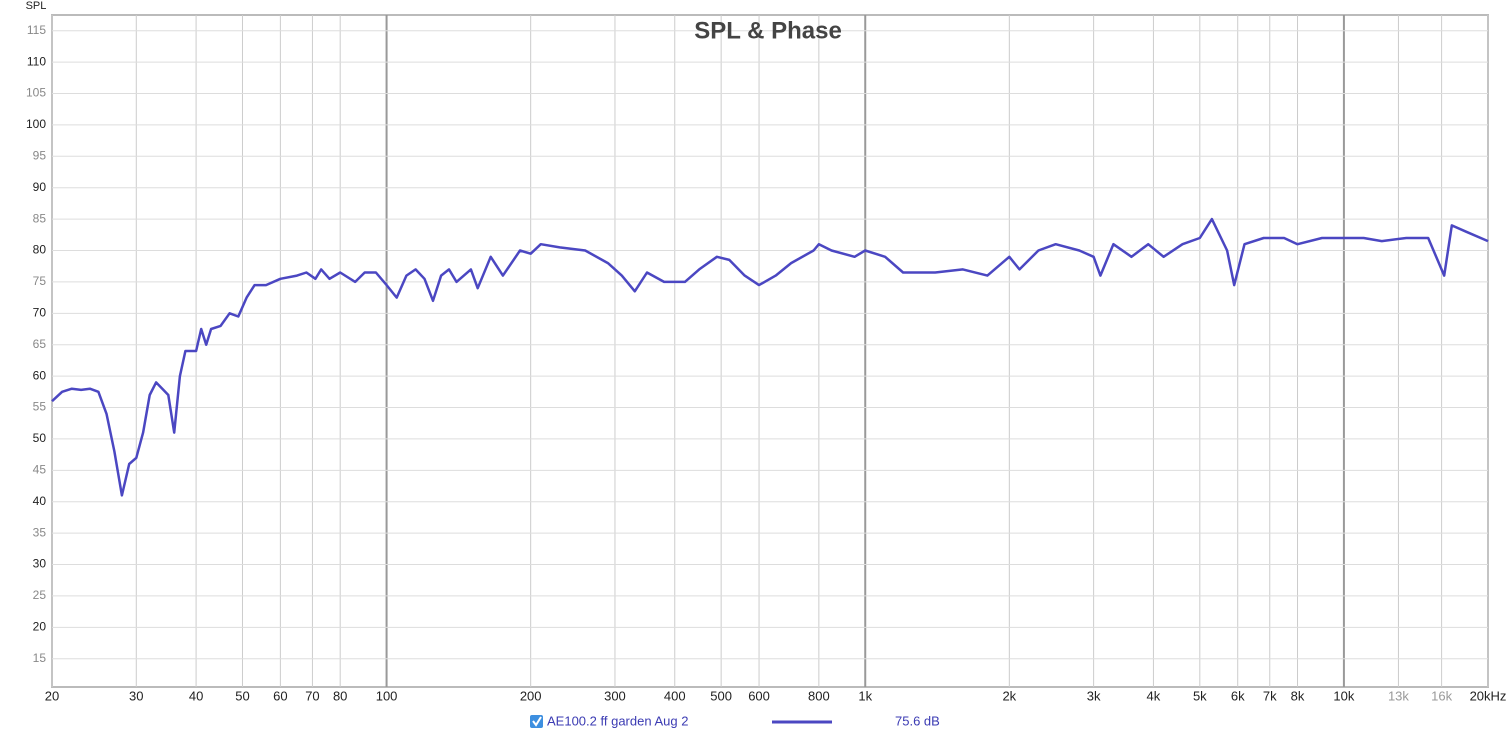  I want to click on x-tick-label: 20kHz, so click(1488, 695).